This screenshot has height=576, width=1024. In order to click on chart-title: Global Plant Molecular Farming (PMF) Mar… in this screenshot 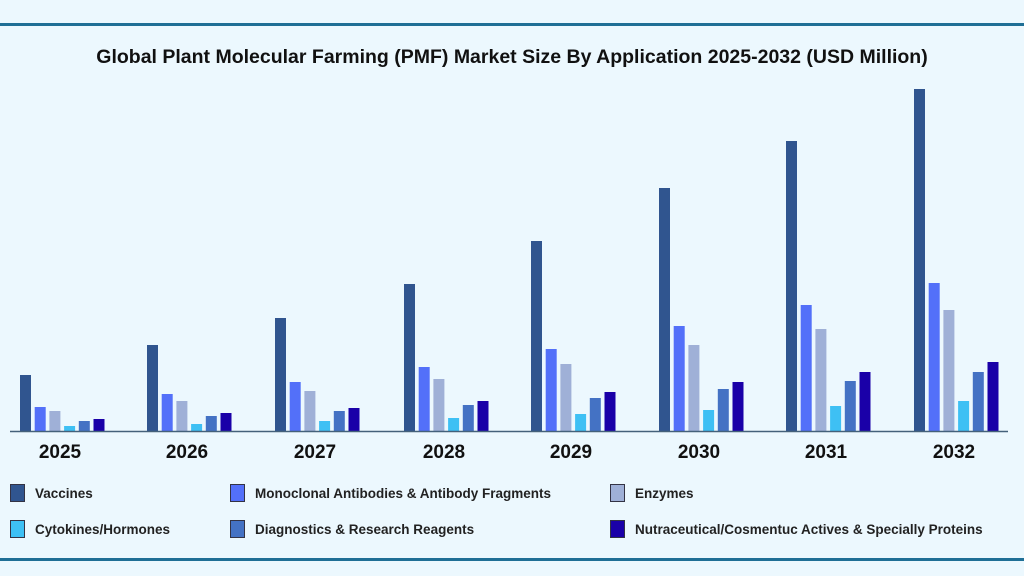, I will do `click(512, 57)`.